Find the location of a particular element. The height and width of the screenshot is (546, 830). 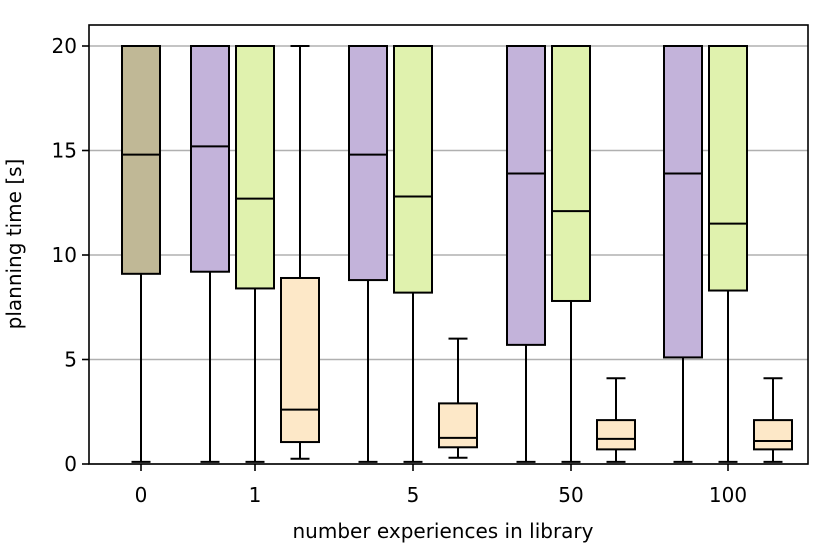

x-tick-label: 1 is located at coordinates (255, 495).